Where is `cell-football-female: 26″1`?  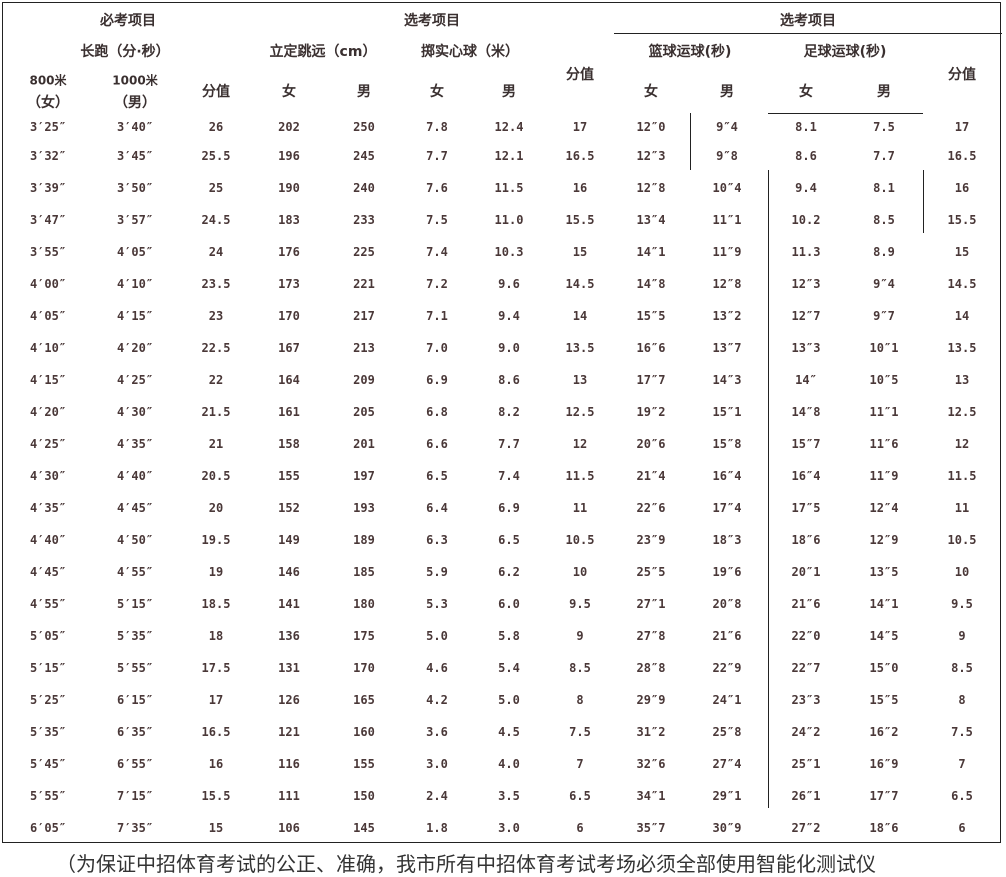 cell-football-female: 26″1 is located at coordinates (806, 796).